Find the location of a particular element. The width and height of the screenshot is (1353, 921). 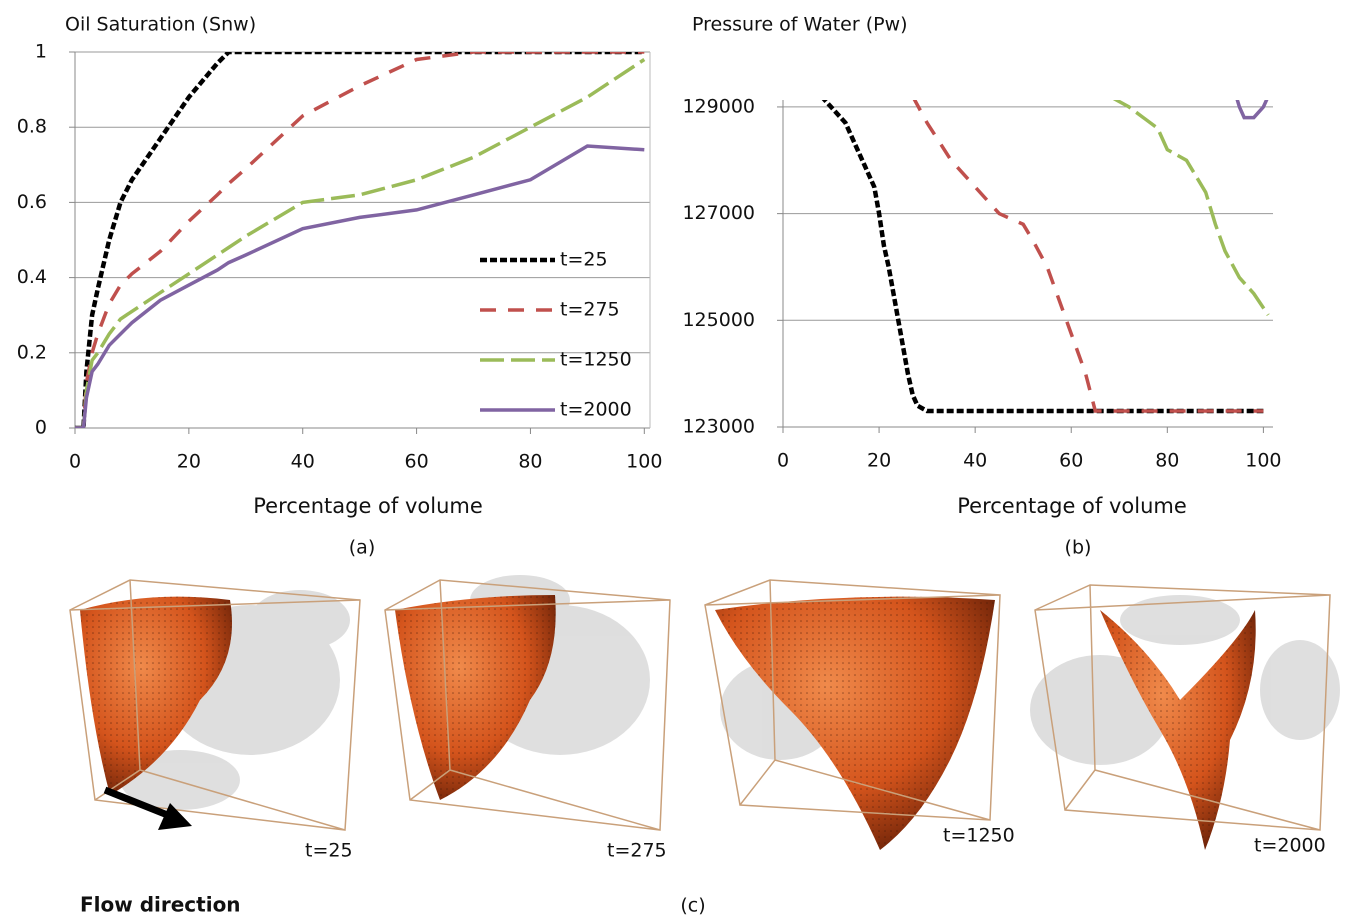

caption: t=275 is located at coordinates (637, 851).